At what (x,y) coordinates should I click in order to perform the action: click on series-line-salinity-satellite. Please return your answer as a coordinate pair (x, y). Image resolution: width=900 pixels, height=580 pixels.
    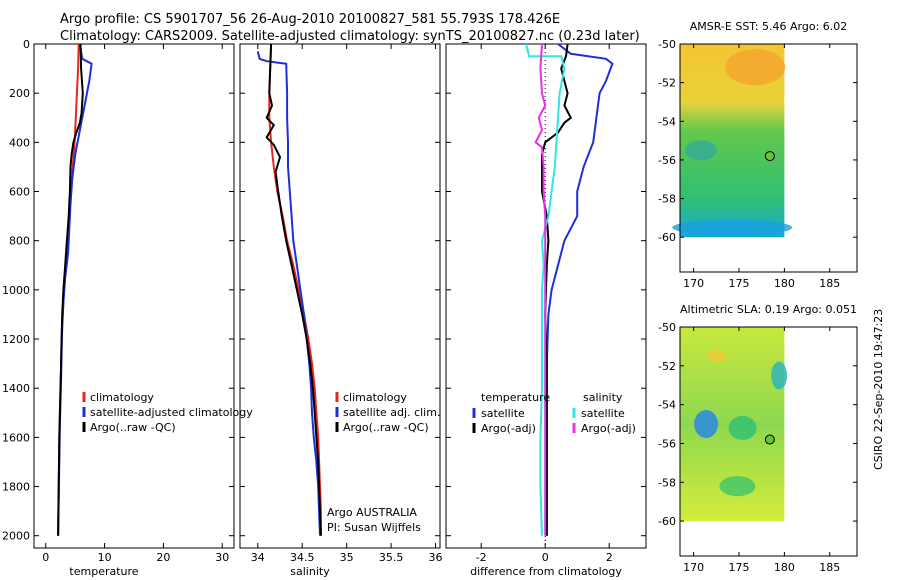
    Looking at the image, I should click on (545, 289).